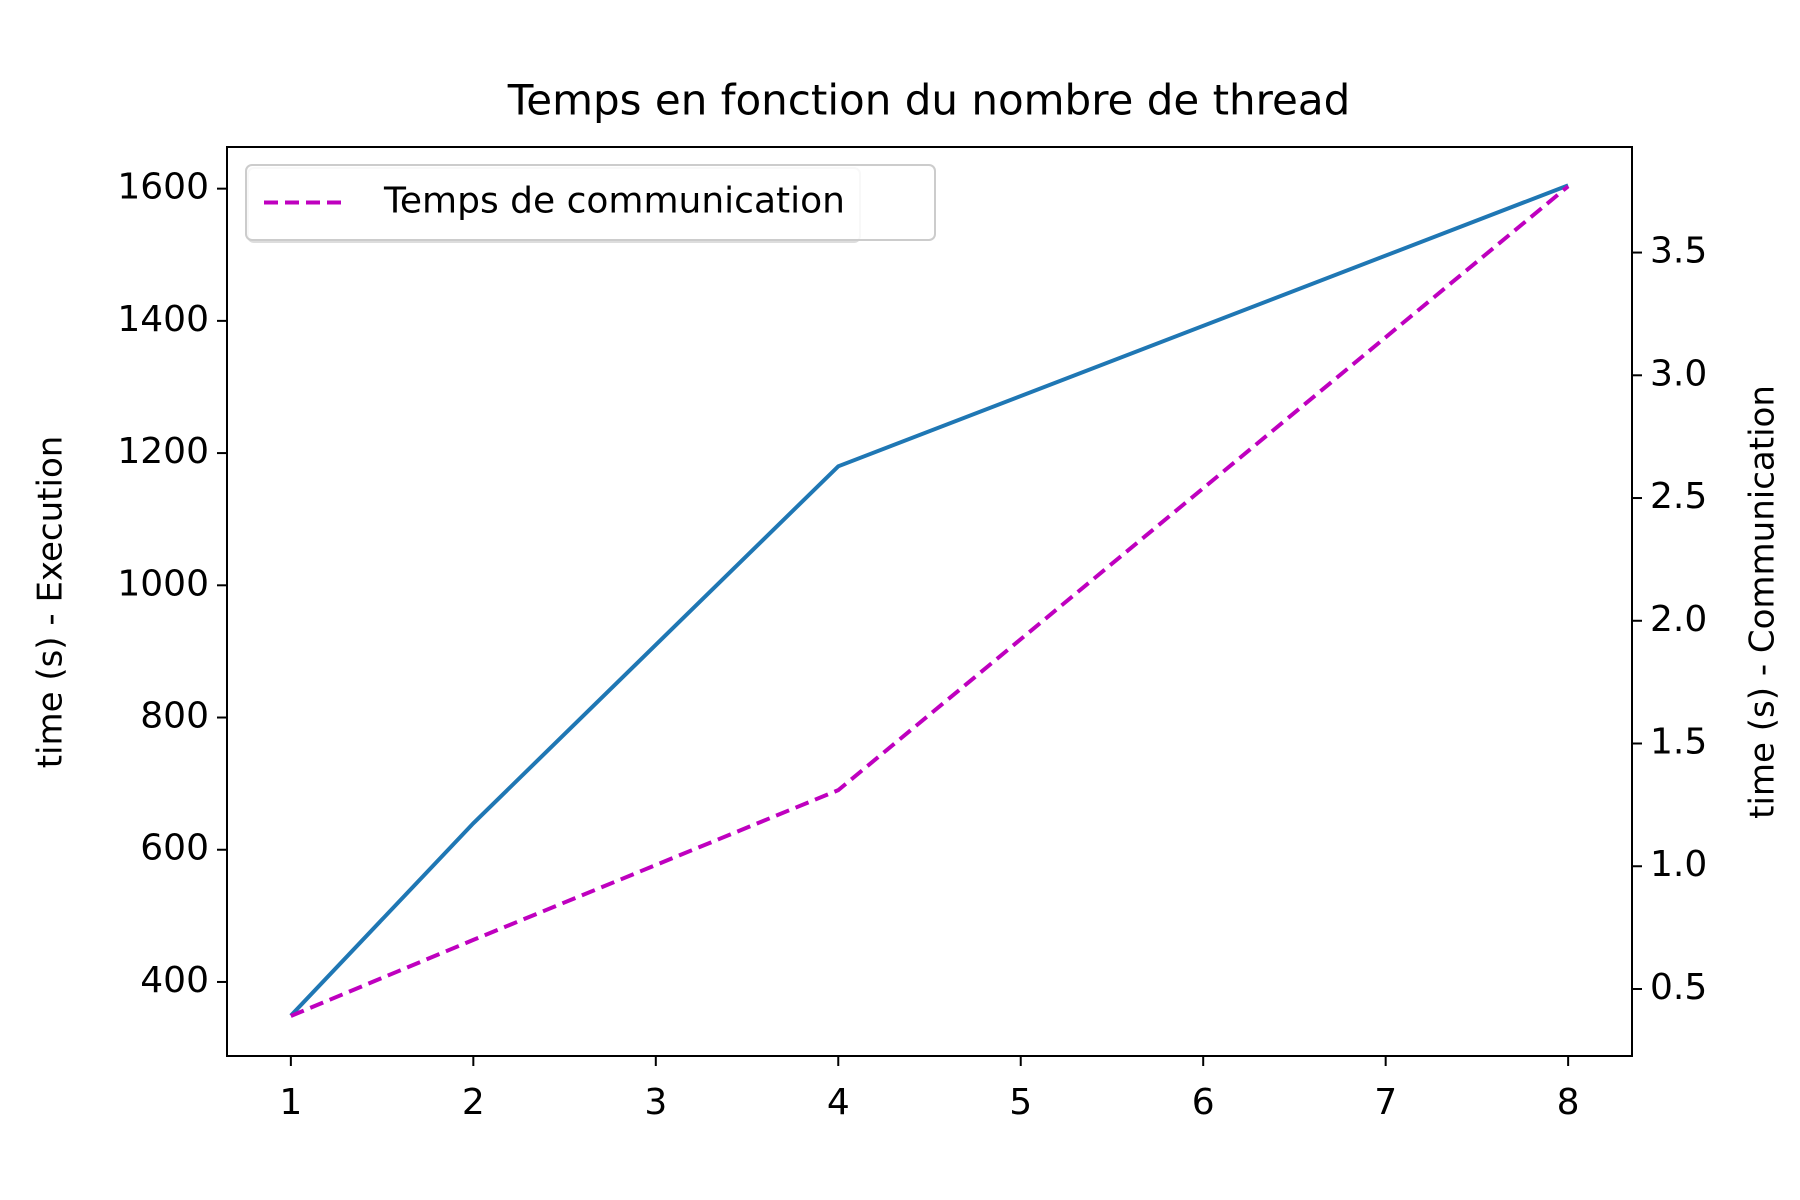 This screenshot has width=1800, height=1200. I want to click on legend-box, so click(590, 202).